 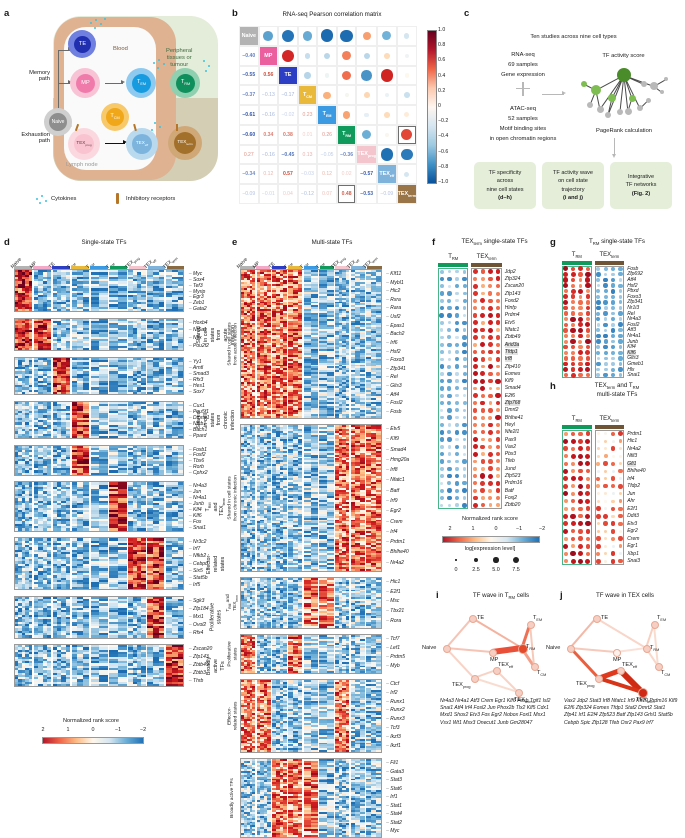 I want to click on cell-te: TE, so click(x=82, y=44).